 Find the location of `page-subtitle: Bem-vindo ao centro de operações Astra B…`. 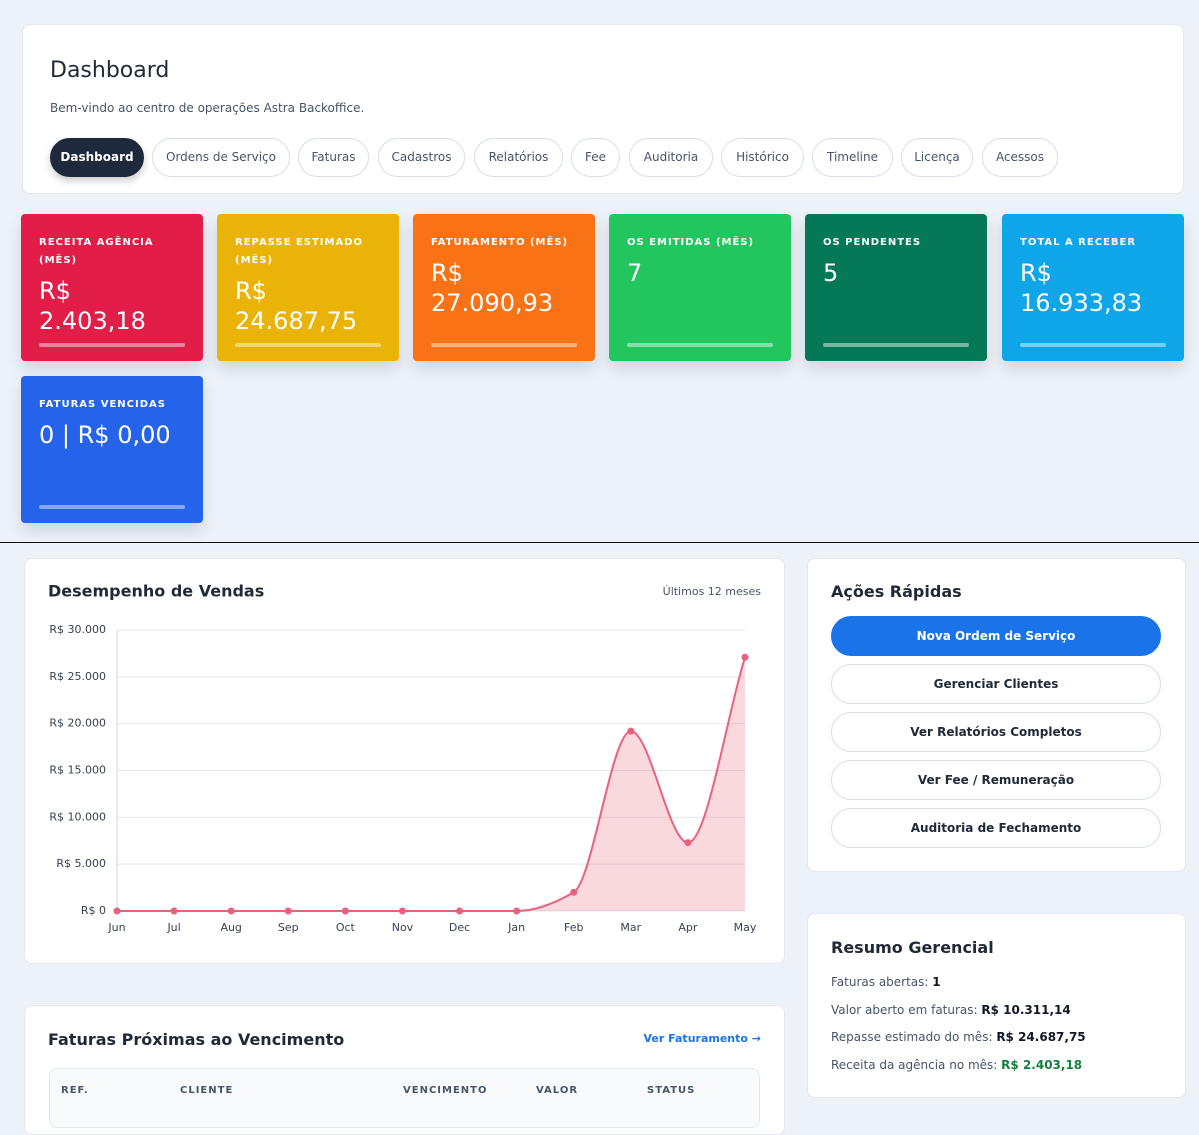

page-subtitle: Bem-vindo ao centro de operações Astra B… is located at coordinates (207, 108).